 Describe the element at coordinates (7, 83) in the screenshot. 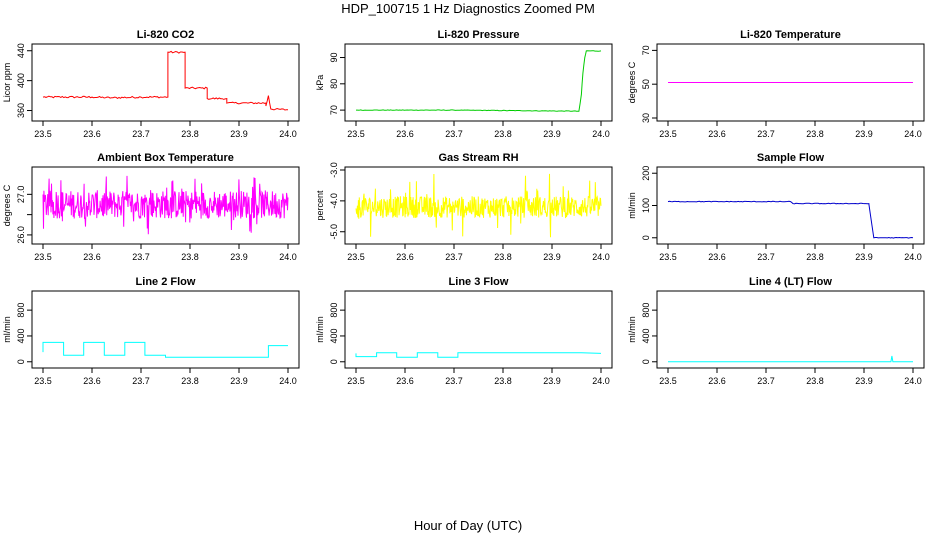

I see `y-axis-label: Licor ppm` at that location.